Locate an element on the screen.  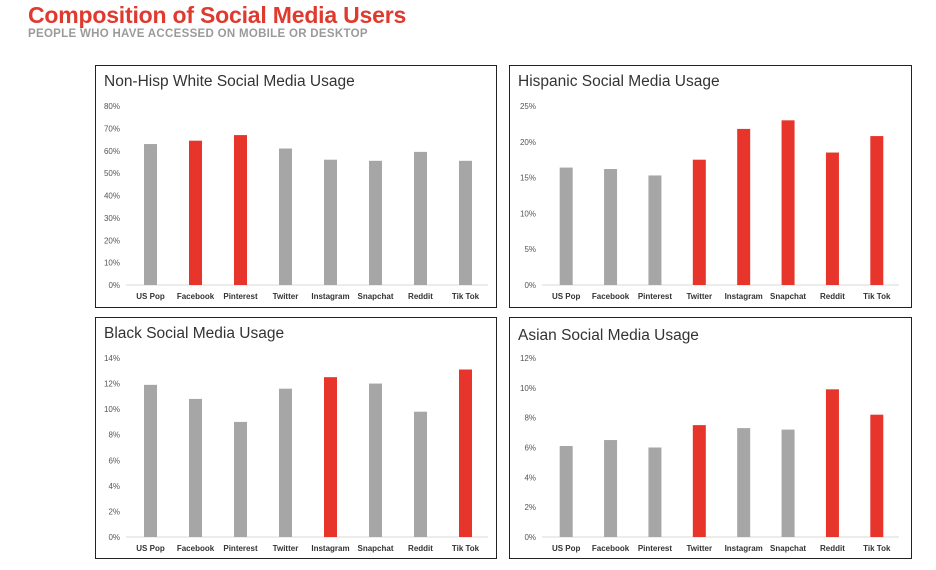
y-tick-label: 80% is located at coordinates (112, 106).